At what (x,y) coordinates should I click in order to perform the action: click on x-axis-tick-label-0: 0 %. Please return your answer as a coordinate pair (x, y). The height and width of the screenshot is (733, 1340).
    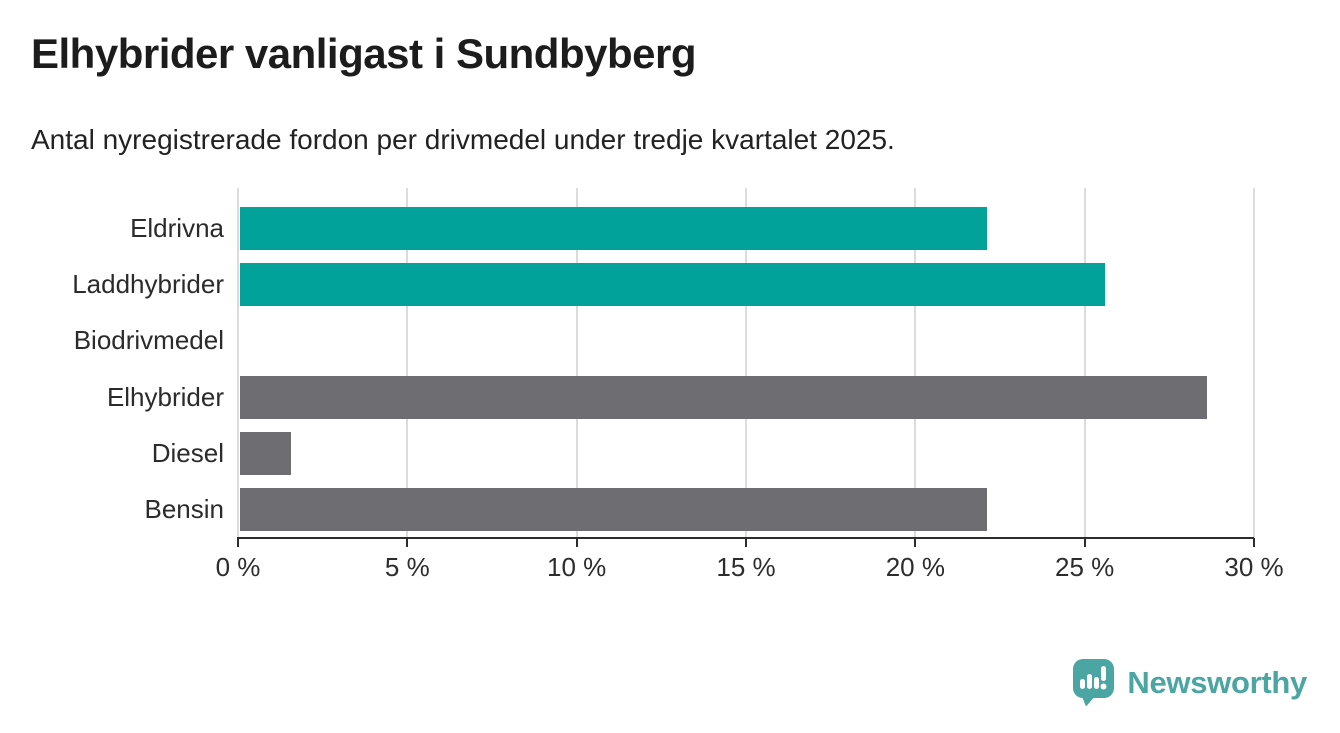
    Looking at the image, I should click on (238, 567).